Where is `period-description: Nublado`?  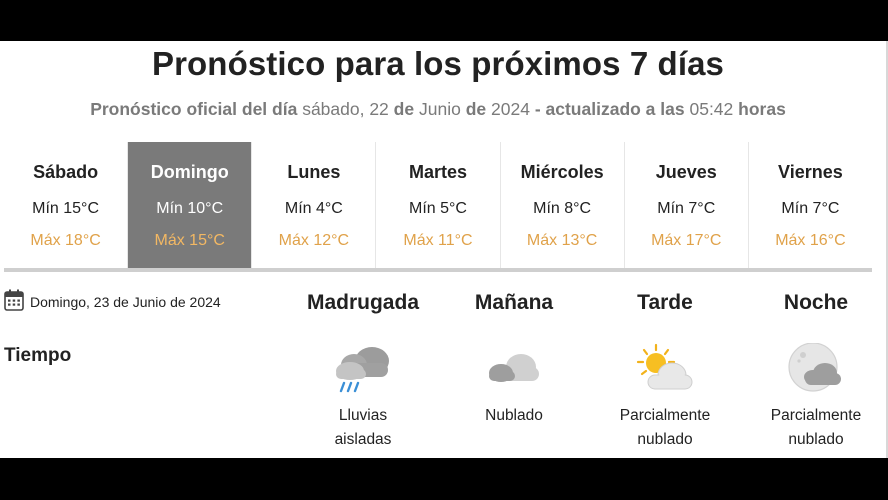 period-description: Nublado is located at coordinates (514, 416).